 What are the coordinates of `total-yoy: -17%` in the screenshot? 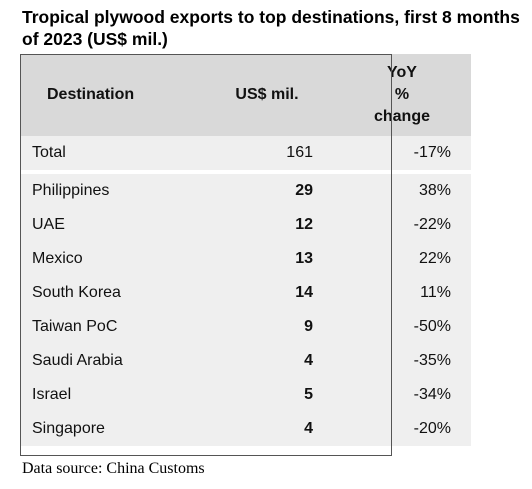 It's located at (402, 153).